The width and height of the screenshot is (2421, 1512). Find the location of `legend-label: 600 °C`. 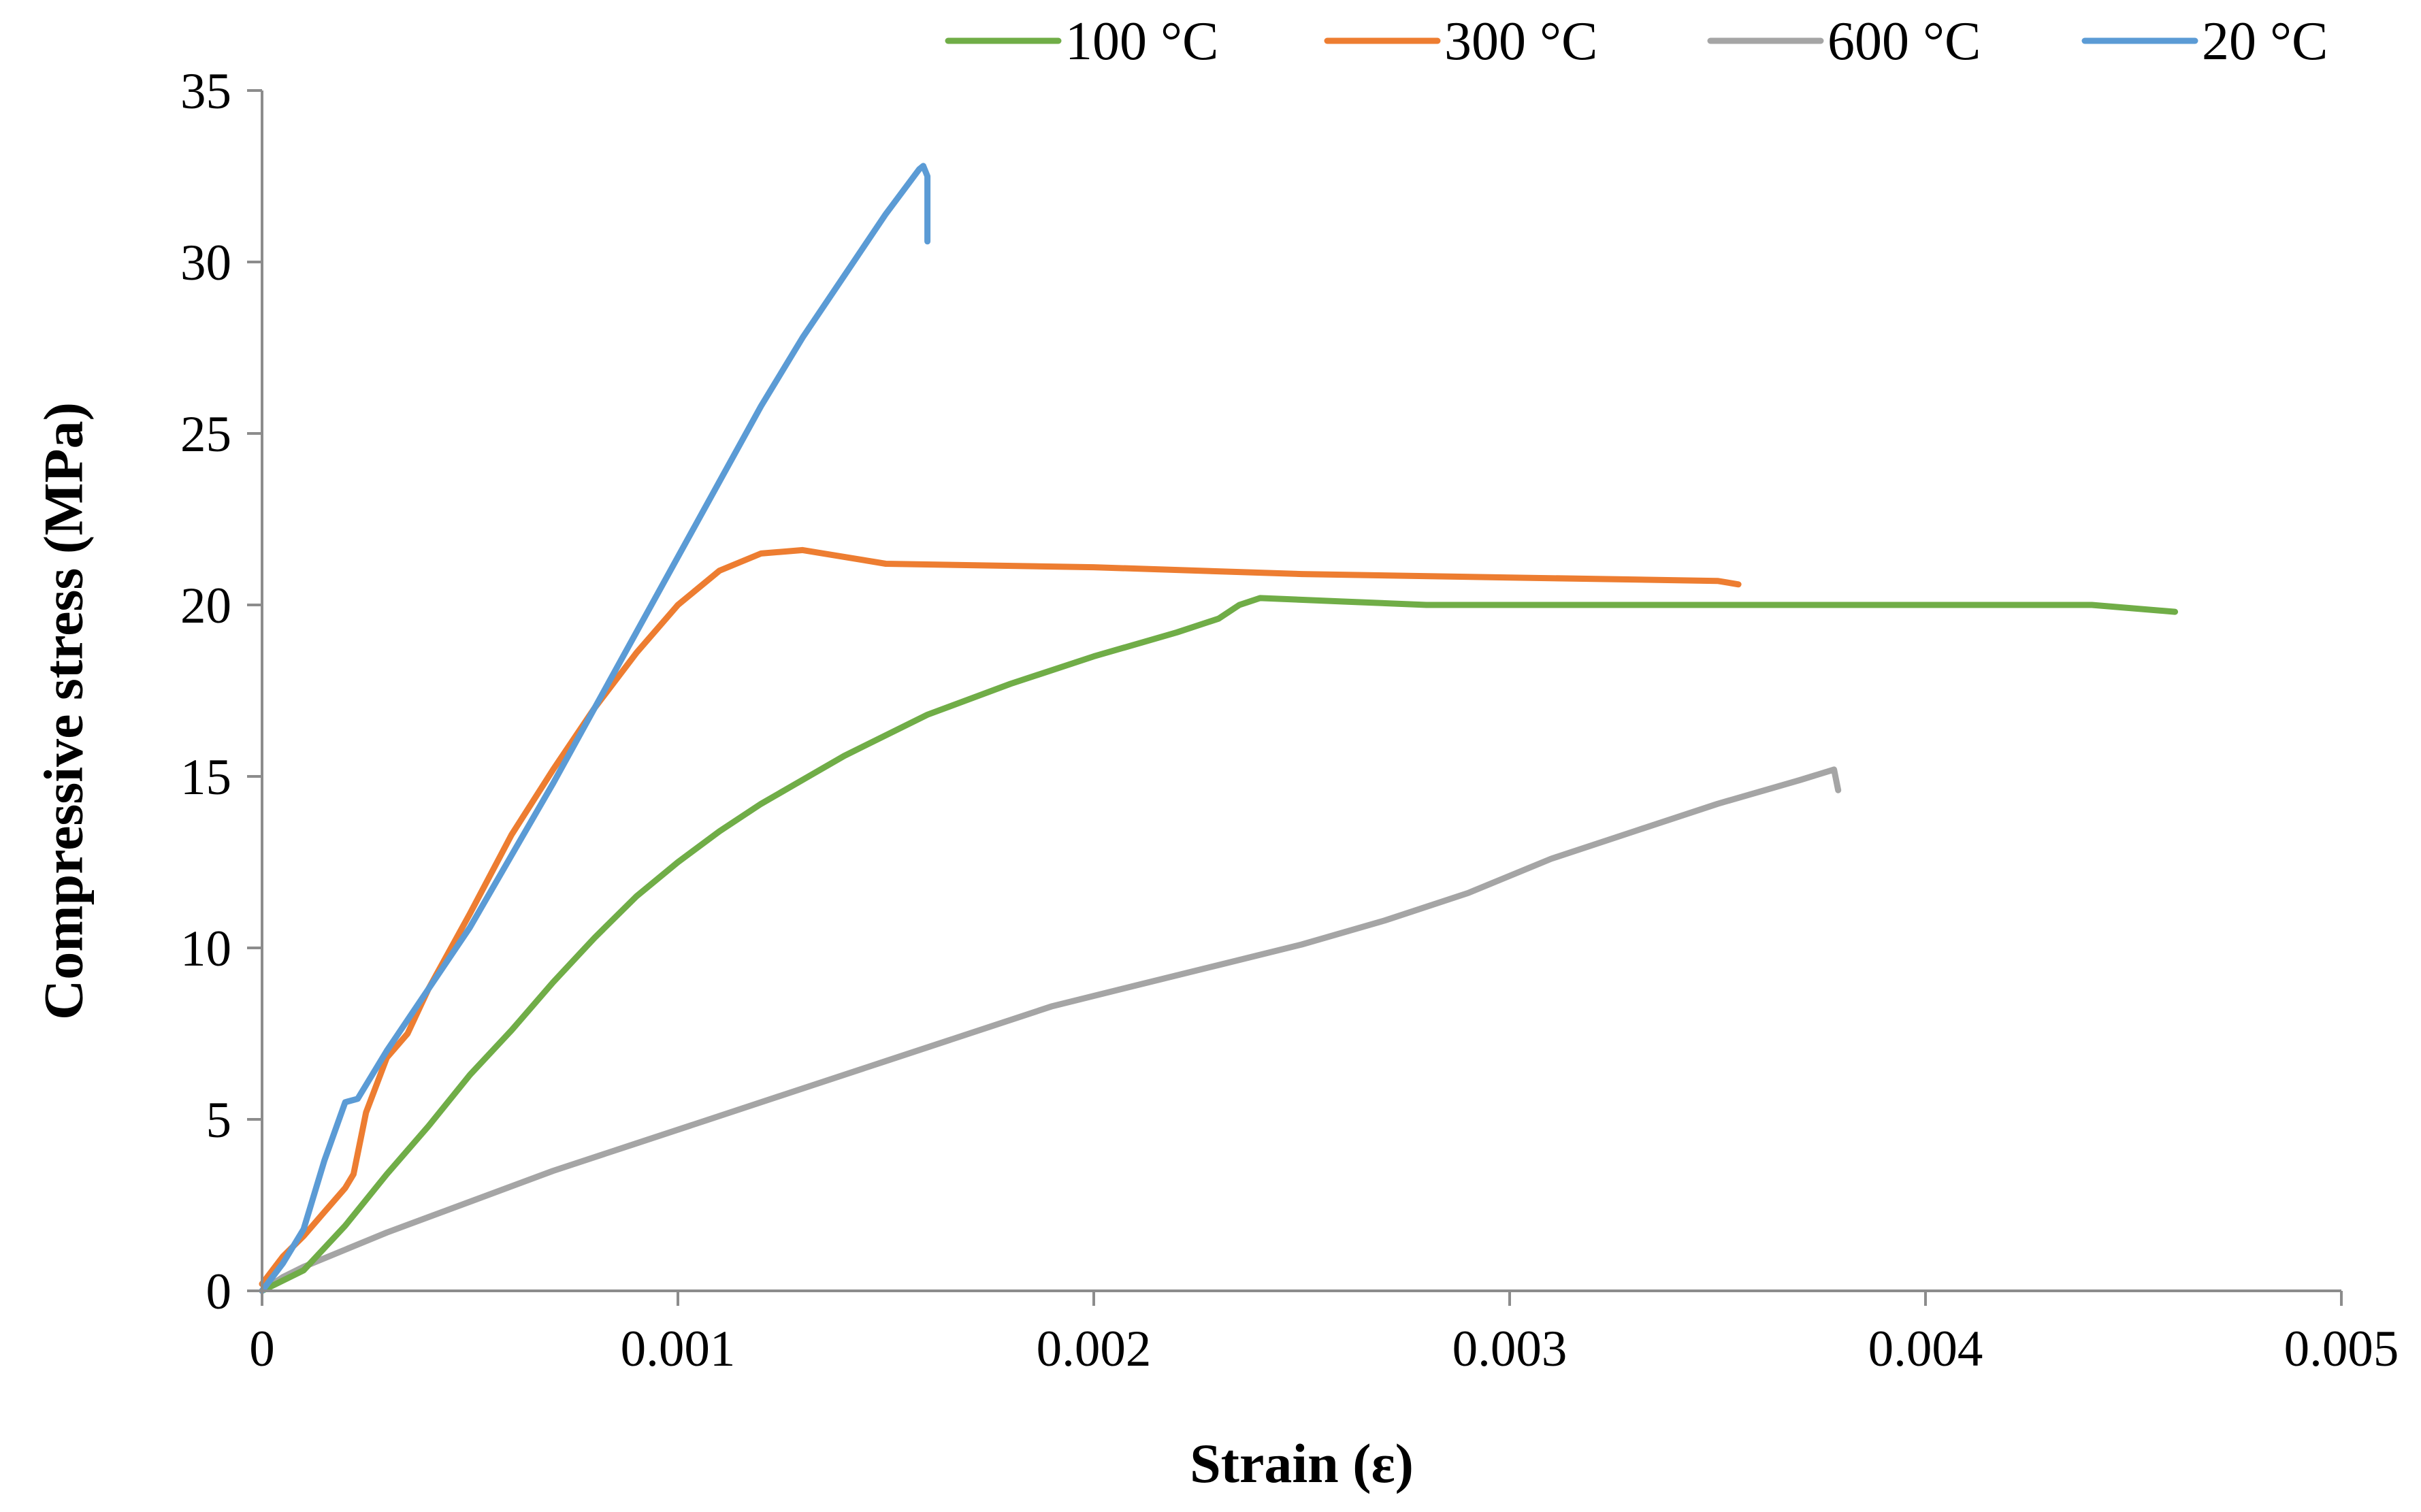

legend-label: 600 °C is located at coordinates (1904, 41).